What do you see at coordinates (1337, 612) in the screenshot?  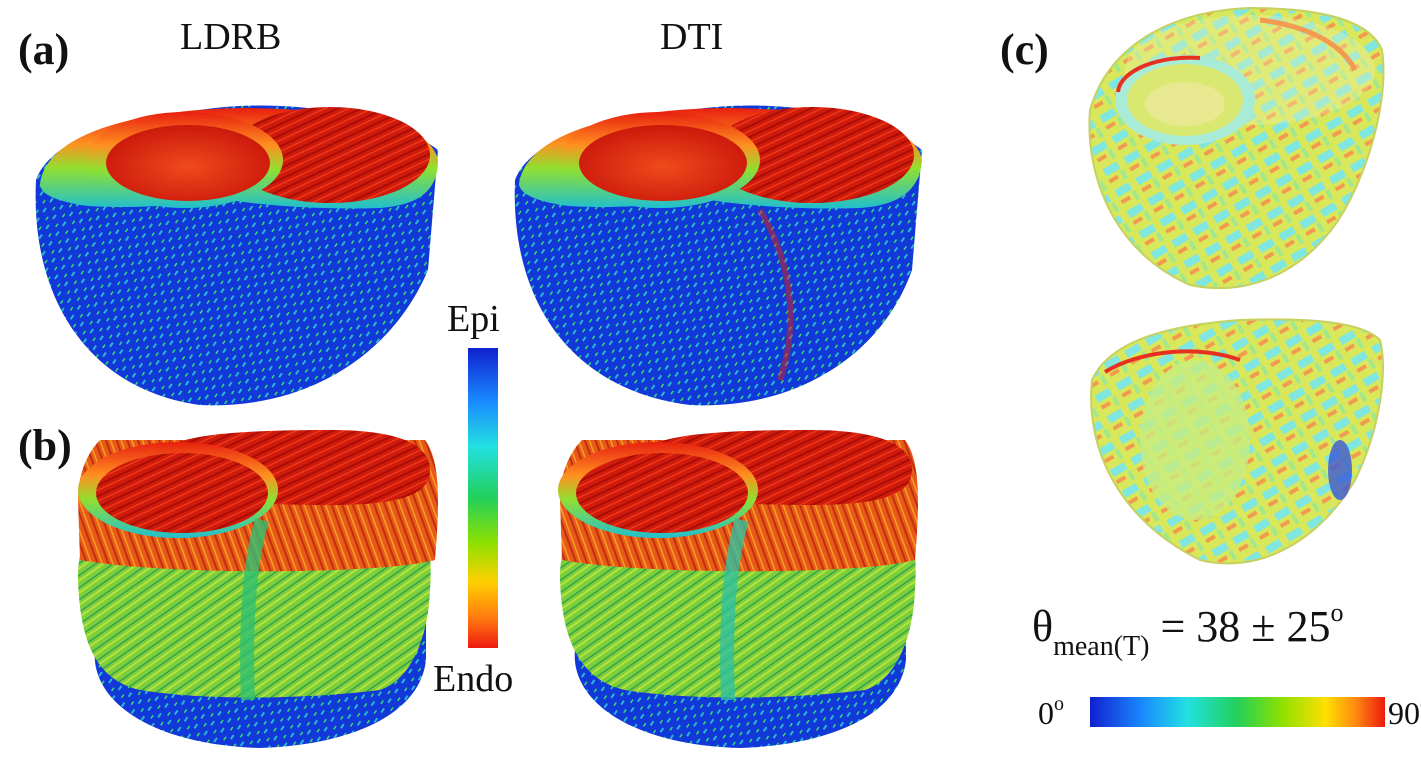 I see `equation-degree: o` at bounding box center [1337, 612].